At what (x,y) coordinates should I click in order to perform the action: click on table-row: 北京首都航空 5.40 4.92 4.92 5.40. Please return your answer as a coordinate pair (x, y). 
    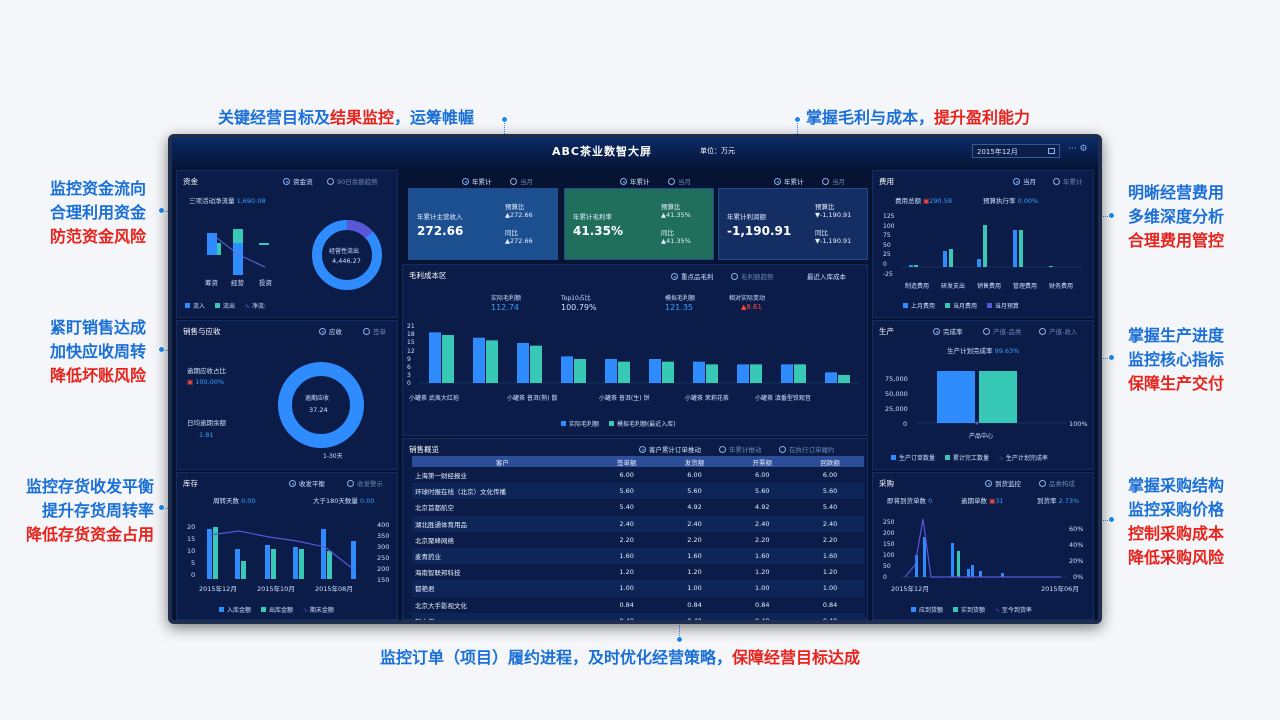
    Looking at the image, I should click on (638, 507).